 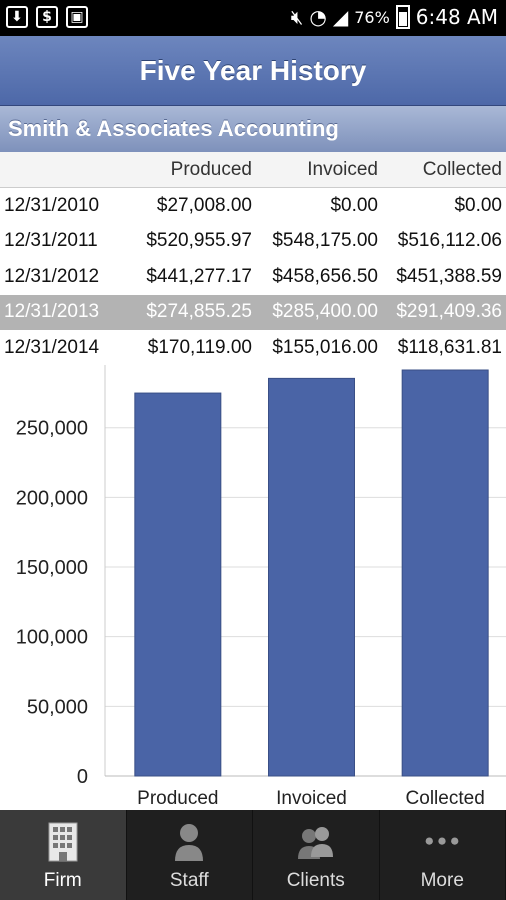 I want to click on x-tick-label: Produced, so click(x=177, y=798).